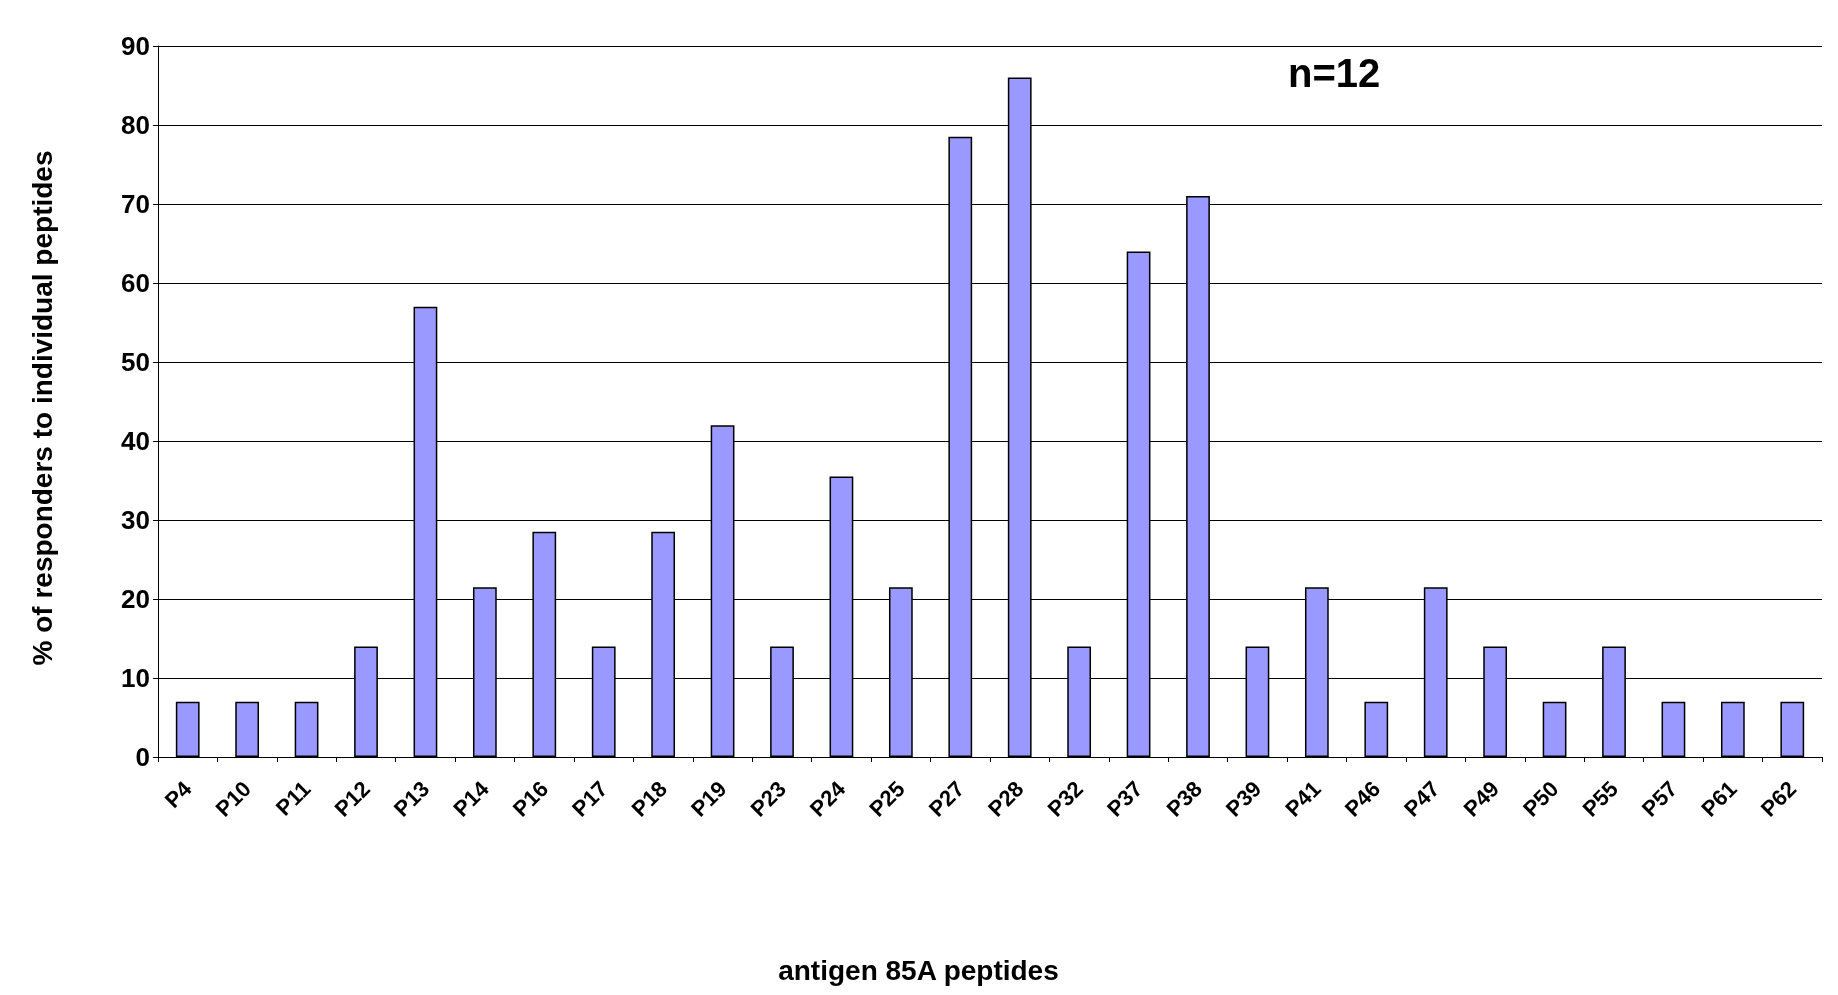  I want to click on x-axis-title: antigen 85A peptides, so click(918, 970).